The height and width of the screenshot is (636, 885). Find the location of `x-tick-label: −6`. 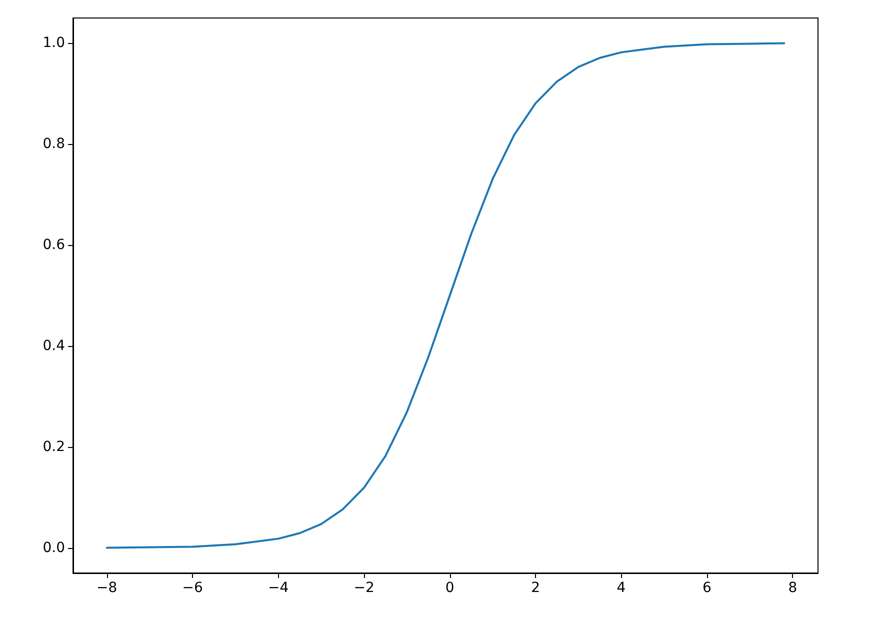

x-tick-label: −6 is located at coordinates (193, 588).